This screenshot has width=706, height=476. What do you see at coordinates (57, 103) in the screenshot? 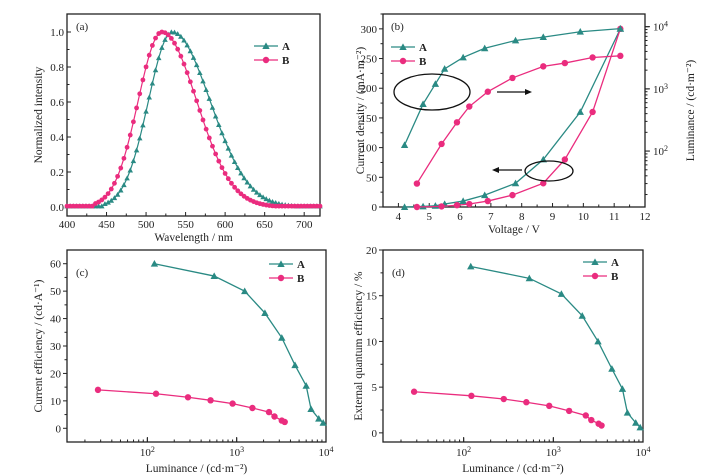
I see `y-tick-label: 0.6` at bounding box center [57, 103].